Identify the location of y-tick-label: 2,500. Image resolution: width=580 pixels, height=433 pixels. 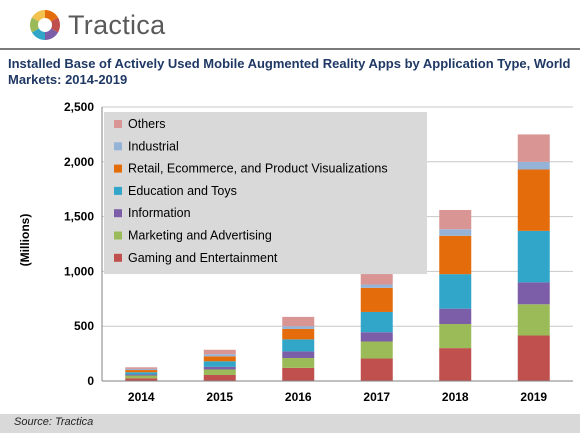
(79, 107).